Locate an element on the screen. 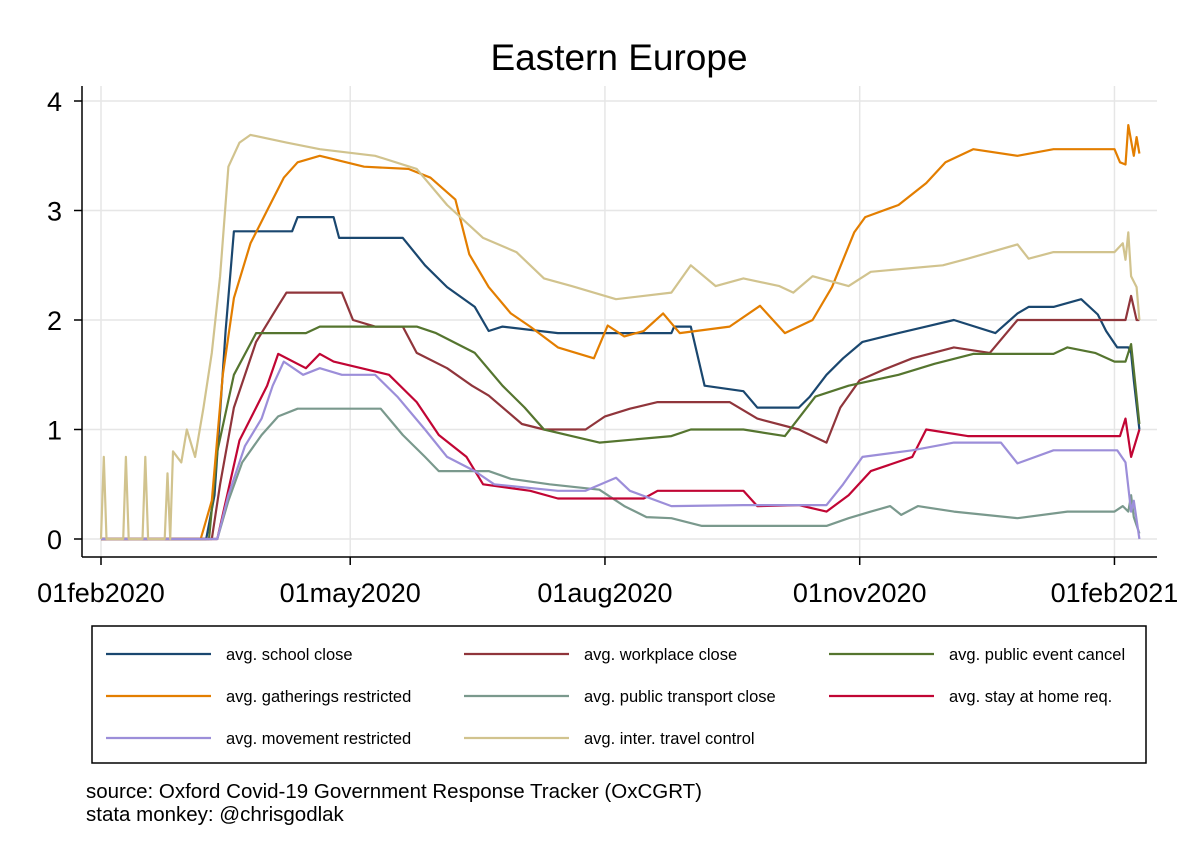  y-tick-label: 1 is located at coordinates (54, 431).